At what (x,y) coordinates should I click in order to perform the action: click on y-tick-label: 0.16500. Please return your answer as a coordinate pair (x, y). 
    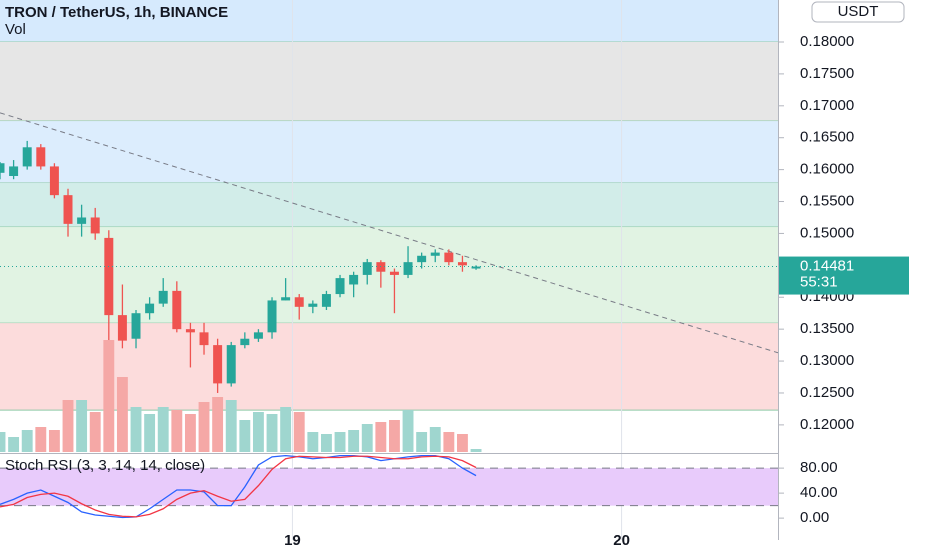
    Looking at the image, I should click on (827, 137).